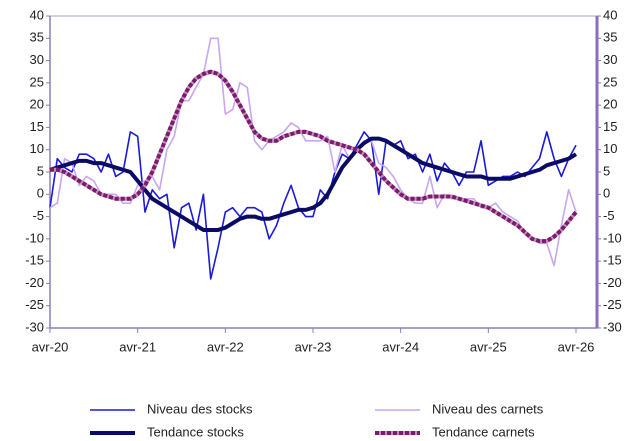 This screenshot has height=441, width=638. I want to click on y2-tick-label: 0, so click(606, 193).